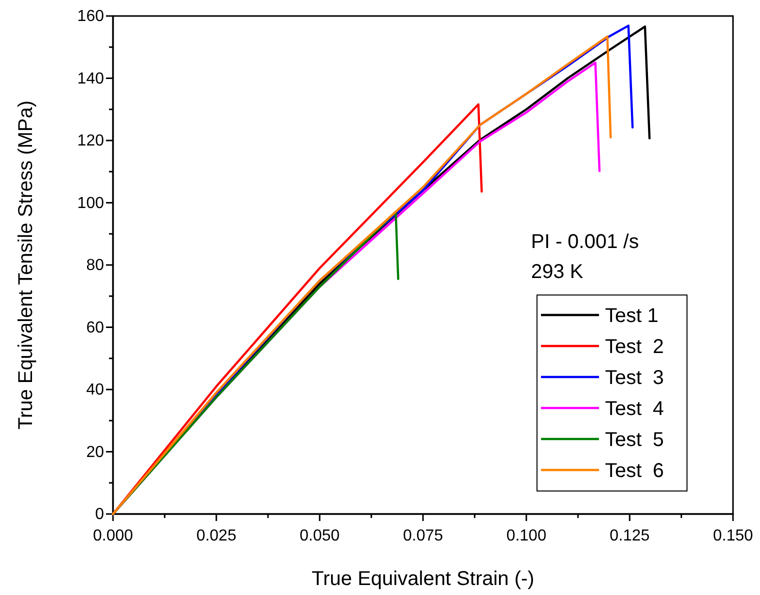 The width and height of the screenshot is (760, 595). I want to click on legend-label: Test 6, so click(634, 471).